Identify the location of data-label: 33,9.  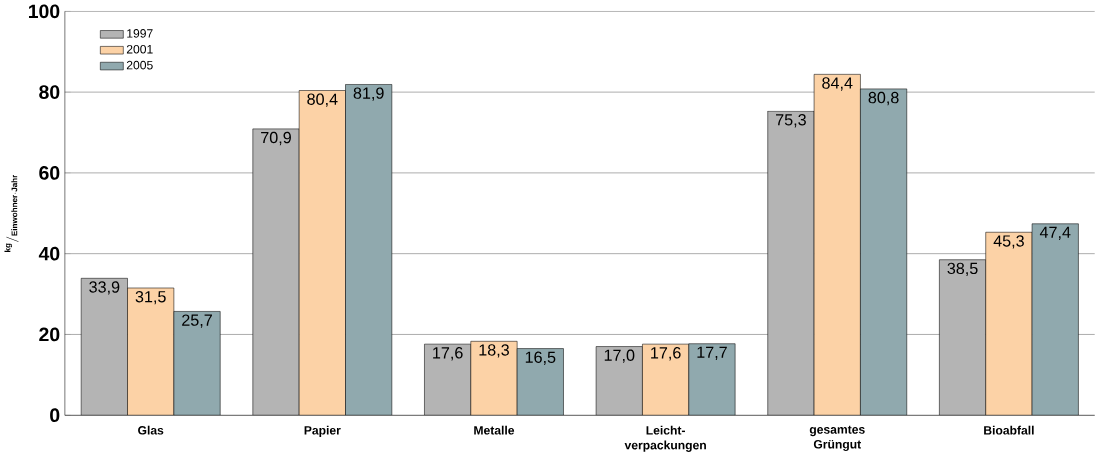
(104, 288).